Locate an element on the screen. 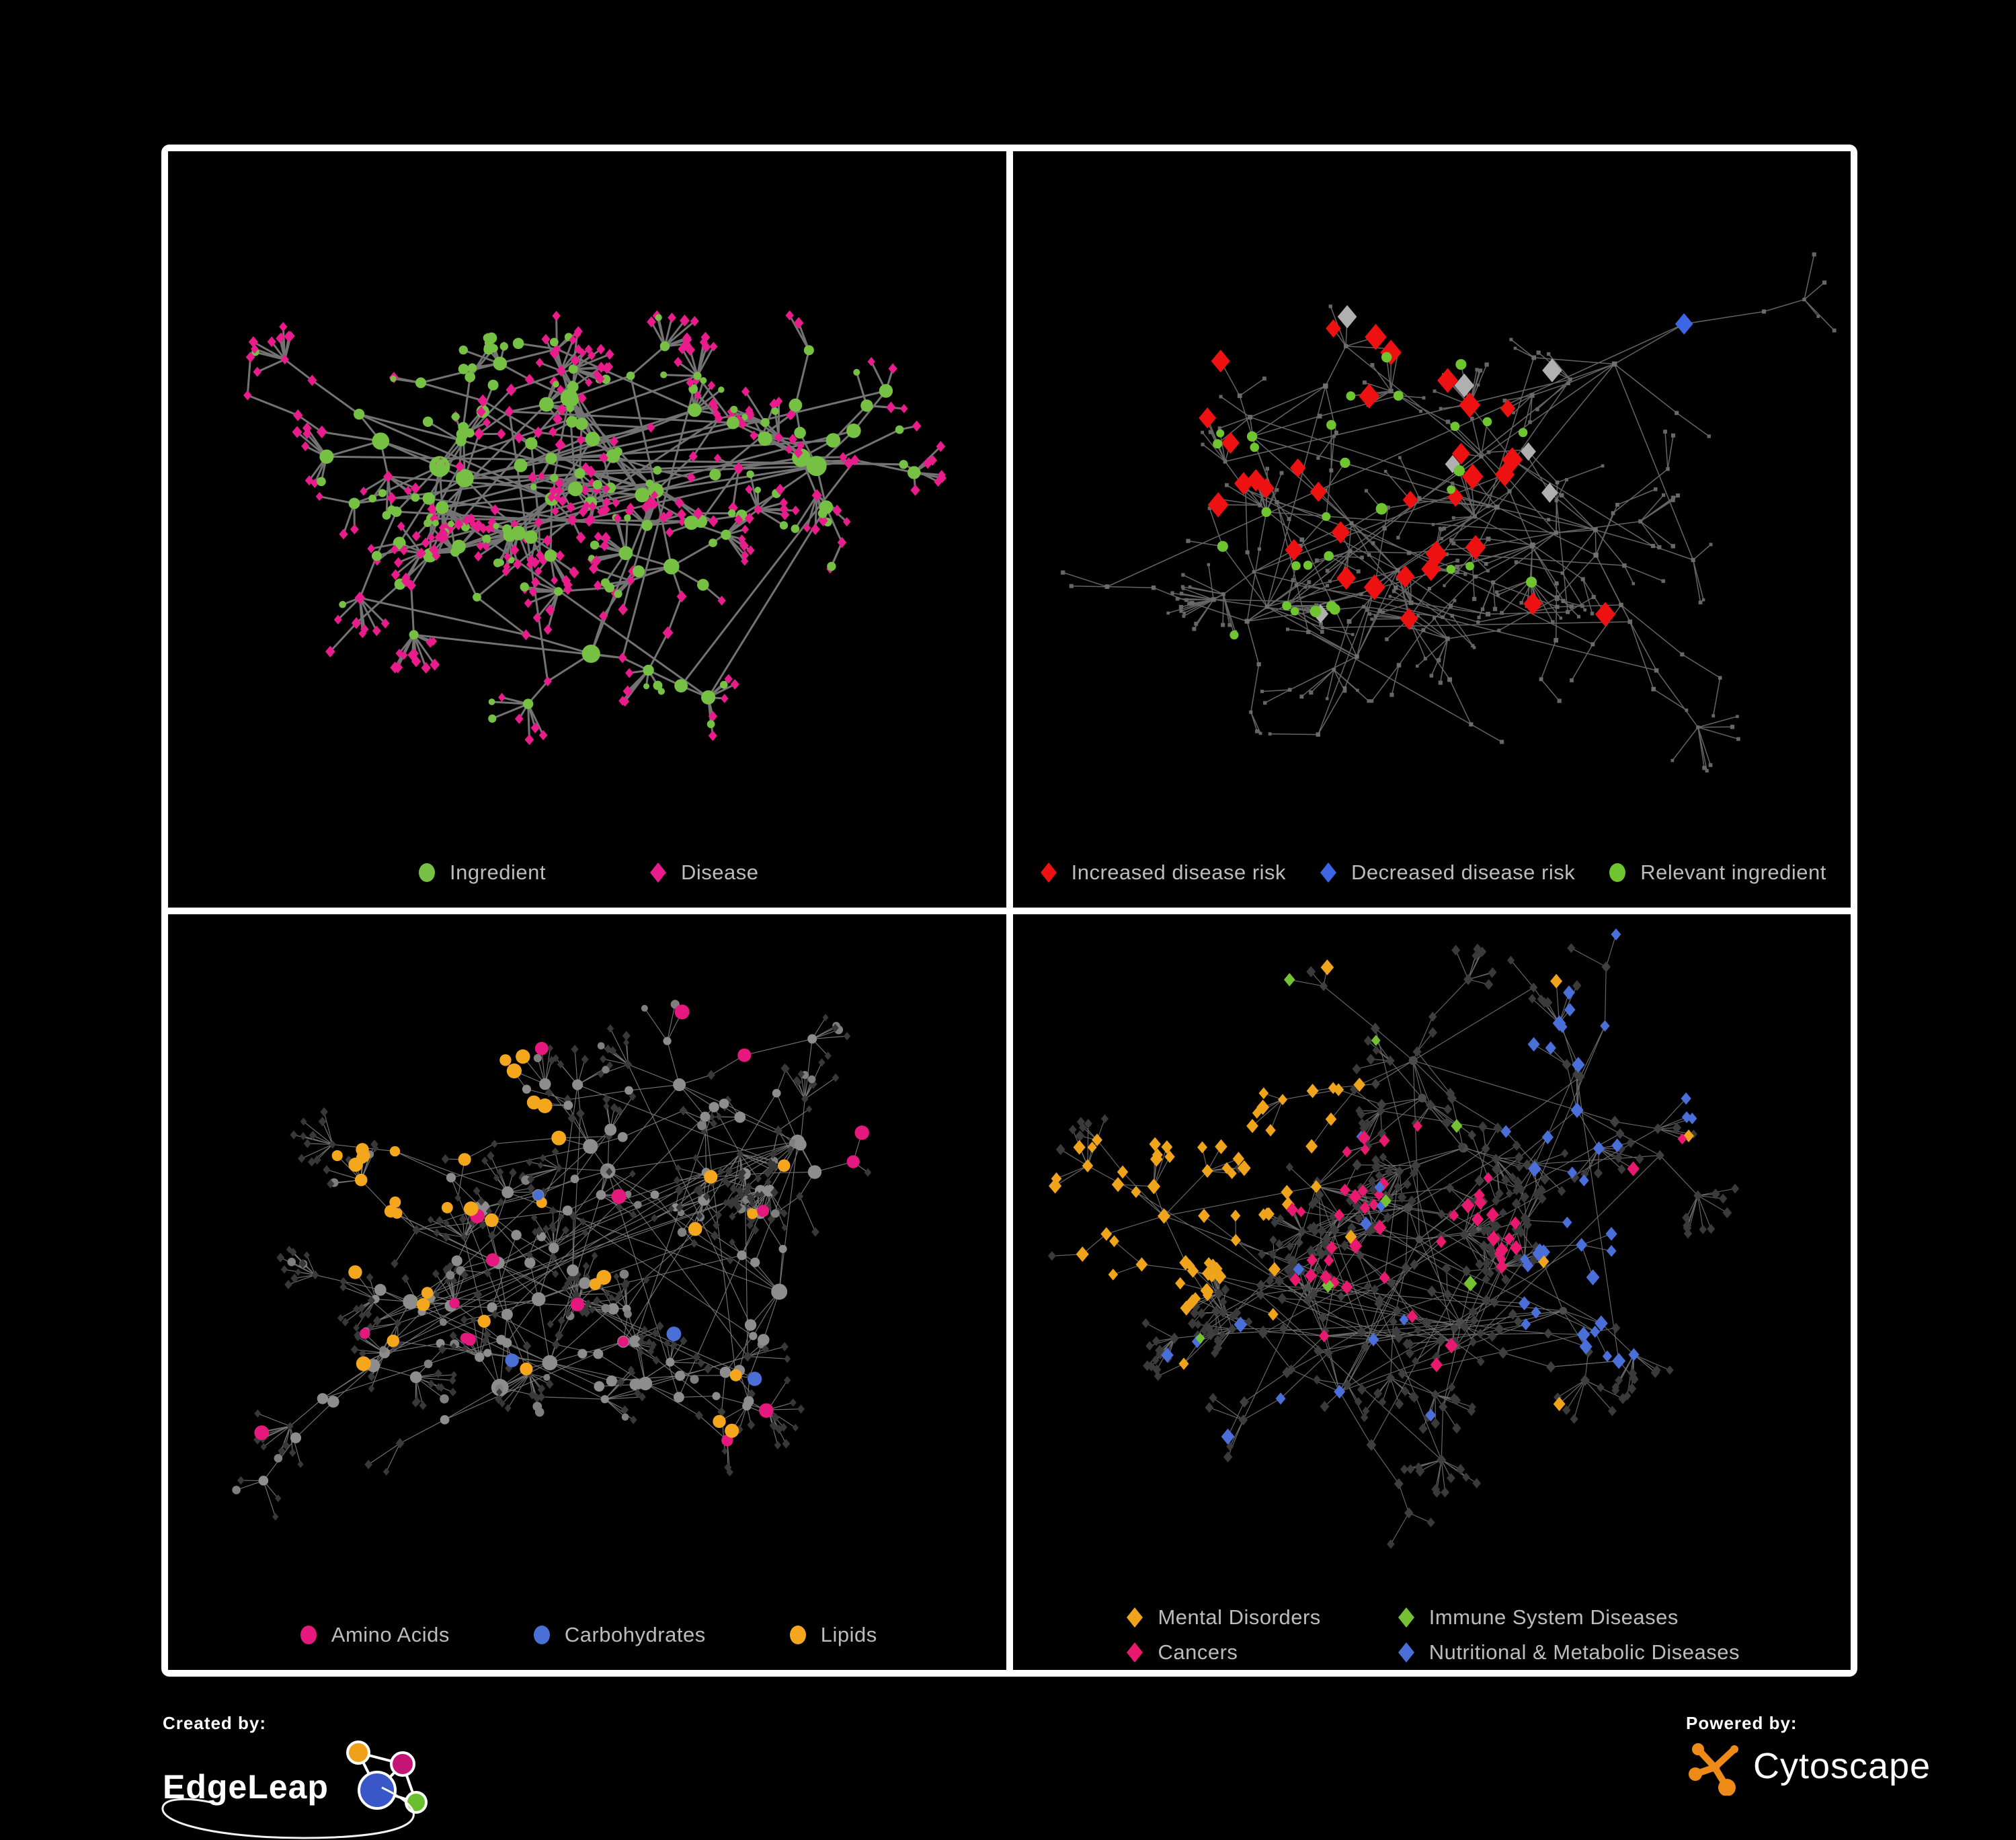 Image resolution: width=2016 pixels, height=1840 pixels. legend-item-lipids: Lipids is located at coordinates (832, 1635).